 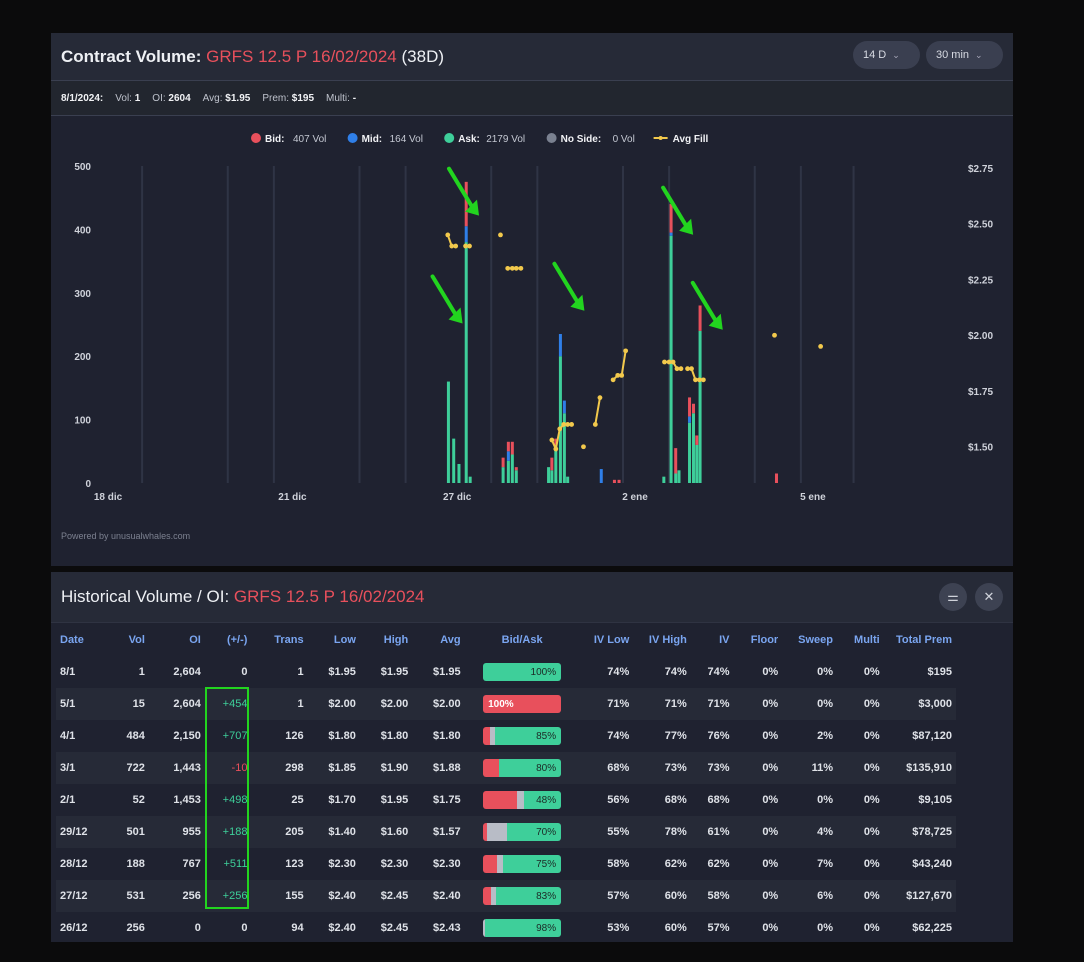 What do you see at coordinates (923, 639) in the screenshot?
I see `column-header: Total Prem` at bounding box center [923, 639].